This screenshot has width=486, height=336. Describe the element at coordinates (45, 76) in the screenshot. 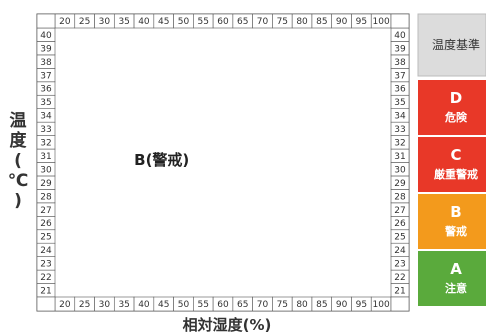

I see `y-tick-label-left: 37` at that location.